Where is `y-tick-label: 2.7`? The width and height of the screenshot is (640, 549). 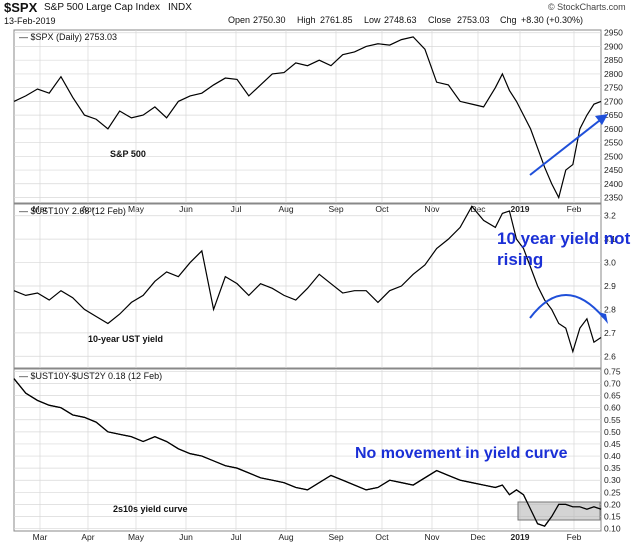 y-tick-label: 2.7 is located at coordinates (610, 333).